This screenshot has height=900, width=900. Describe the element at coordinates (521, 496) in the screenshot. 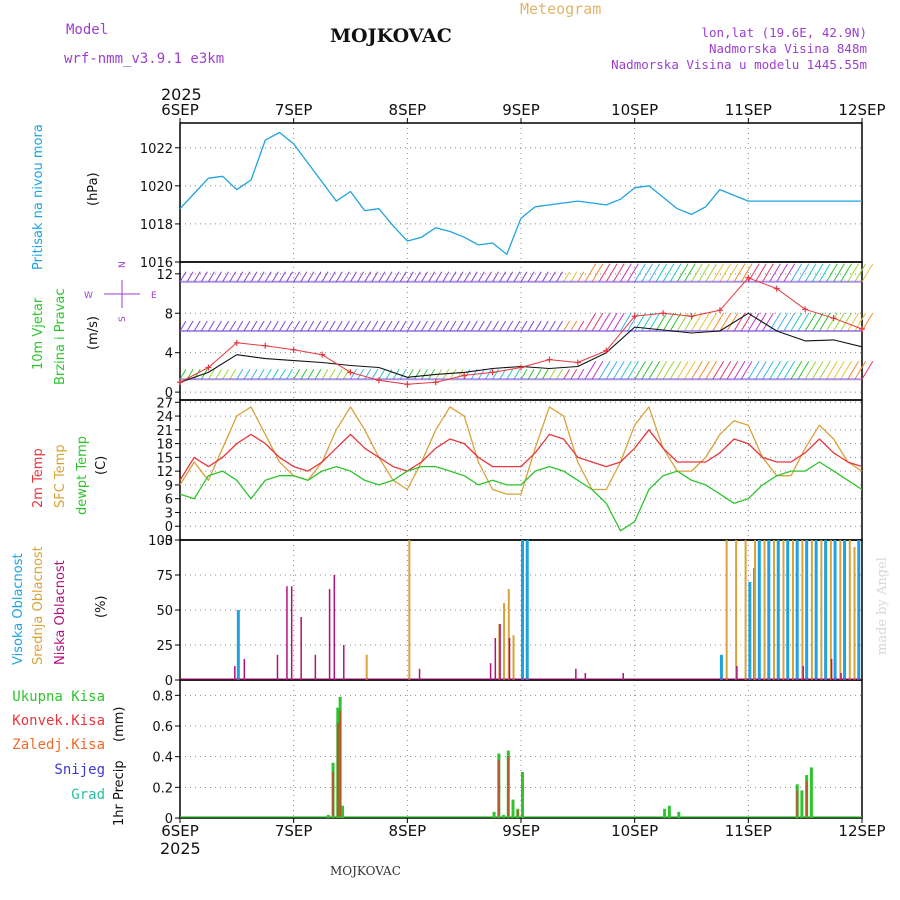

I see `dewpt-line` at that location.